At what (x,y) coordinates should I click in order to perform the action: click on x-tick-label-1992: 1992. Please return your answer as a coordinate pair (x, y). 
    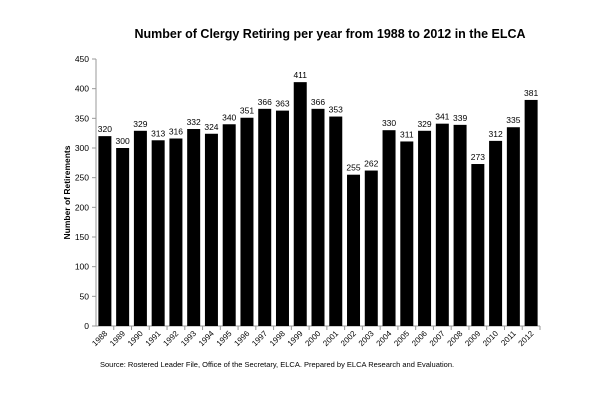
    Looking at the image, I should click on (170, 338).